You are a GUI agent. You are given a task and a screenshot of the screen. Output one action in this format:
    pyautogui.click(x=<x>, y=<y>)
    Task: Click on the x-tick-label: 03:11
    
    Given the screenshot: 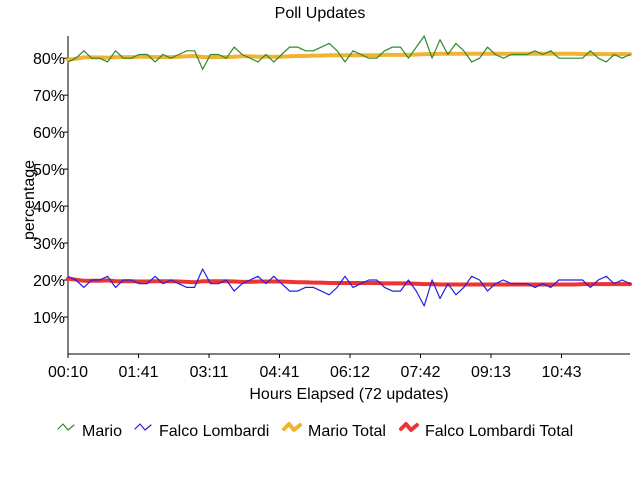 What is the action you would take?
    pyautogui.click(x=209, y=372)
    